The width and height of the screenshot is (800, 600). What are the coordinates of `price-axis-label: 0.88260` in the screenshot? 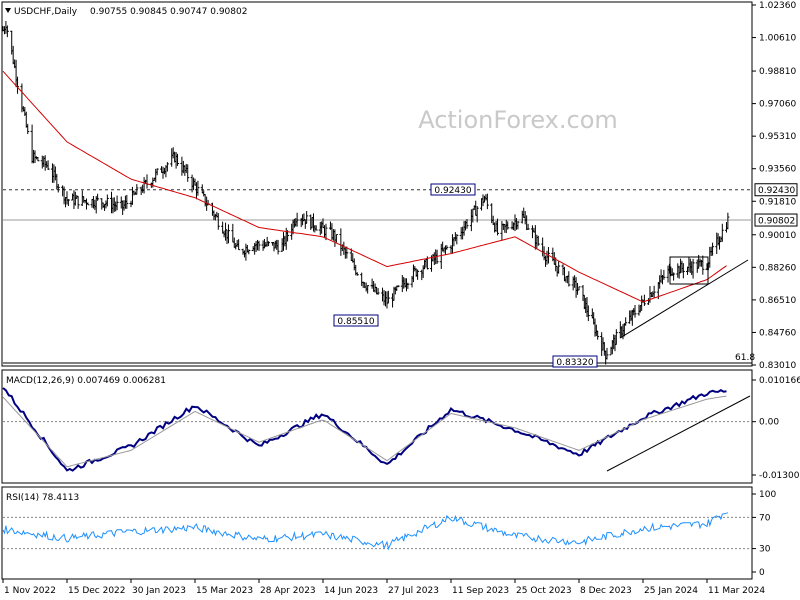 It's located at (777, 268).